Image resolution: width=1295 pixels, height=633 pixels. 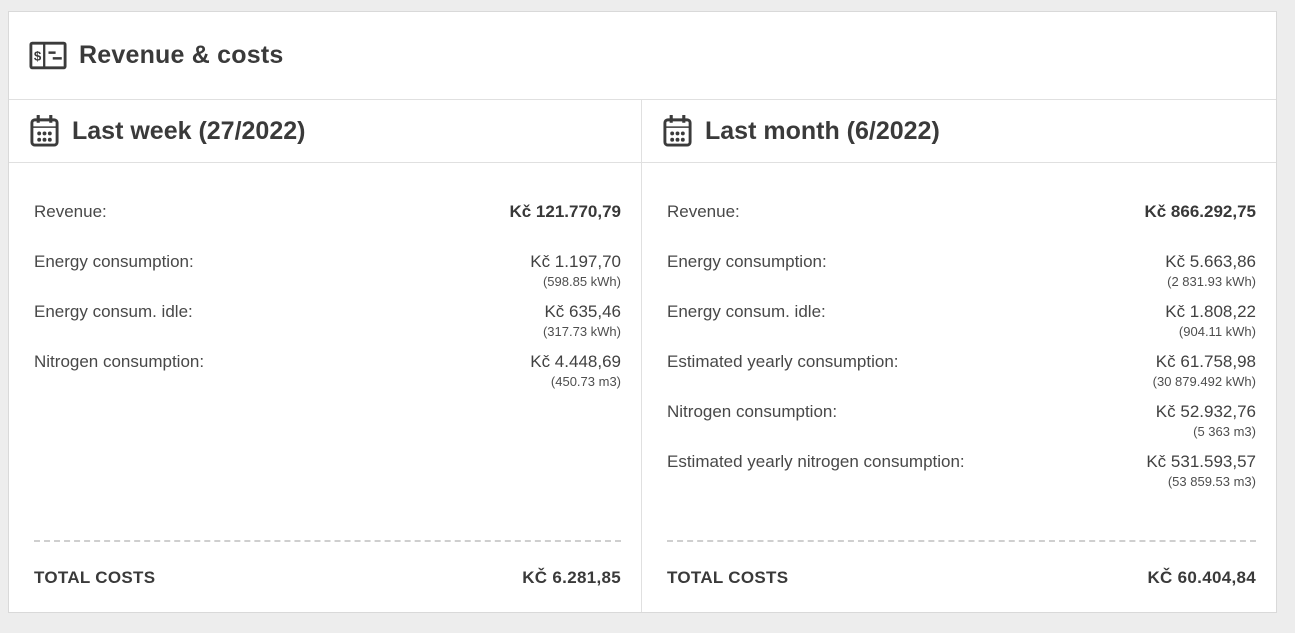 What do you see at coordinates (1210, 261) in the screenshot?
I see `row-value: Kč 5.663,86` at bounding box center [1210, 261].